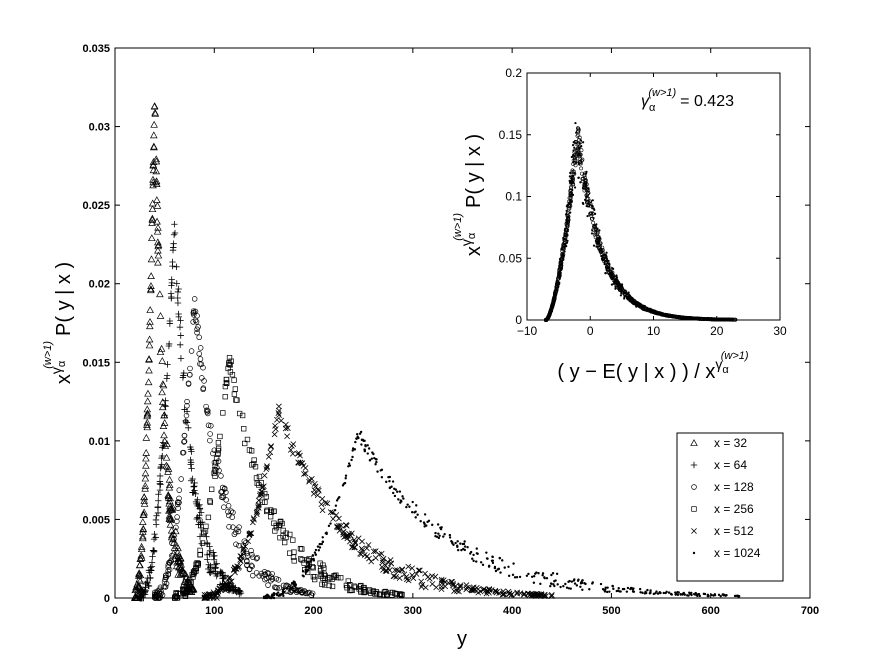 The image size is (895, 672). Describe the element at coordinates (810, 611) in the screenshot. I see `main-x-tick-label: 700` at that location.